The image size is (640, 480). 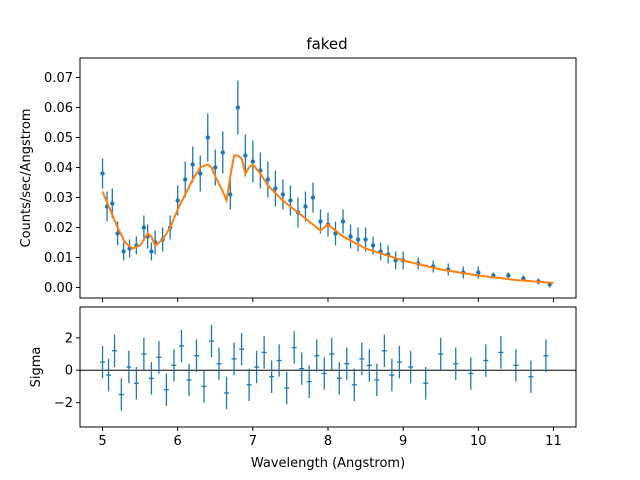 What do you see at coordinates (58, 258) in the screenshot?
I see `spectrum-ytick-label-1: 0.01` at bounding box center [58, 258].